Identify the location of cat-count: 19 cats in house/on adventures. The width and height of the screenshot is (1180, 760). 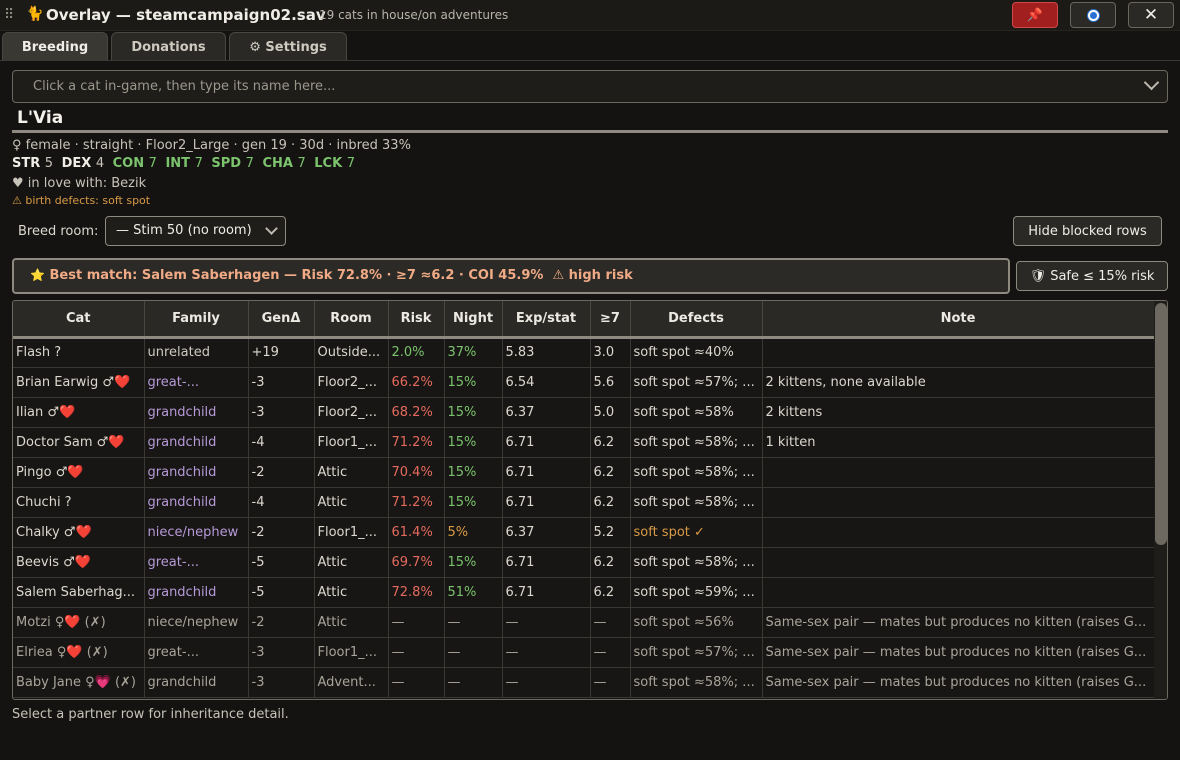
(414, 15).